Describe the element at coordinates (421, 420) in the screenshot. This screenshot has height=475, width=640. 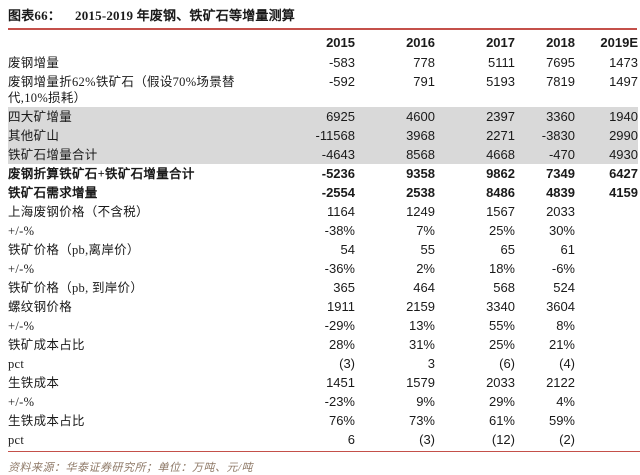
I see `cell-value: 73%` at that location.